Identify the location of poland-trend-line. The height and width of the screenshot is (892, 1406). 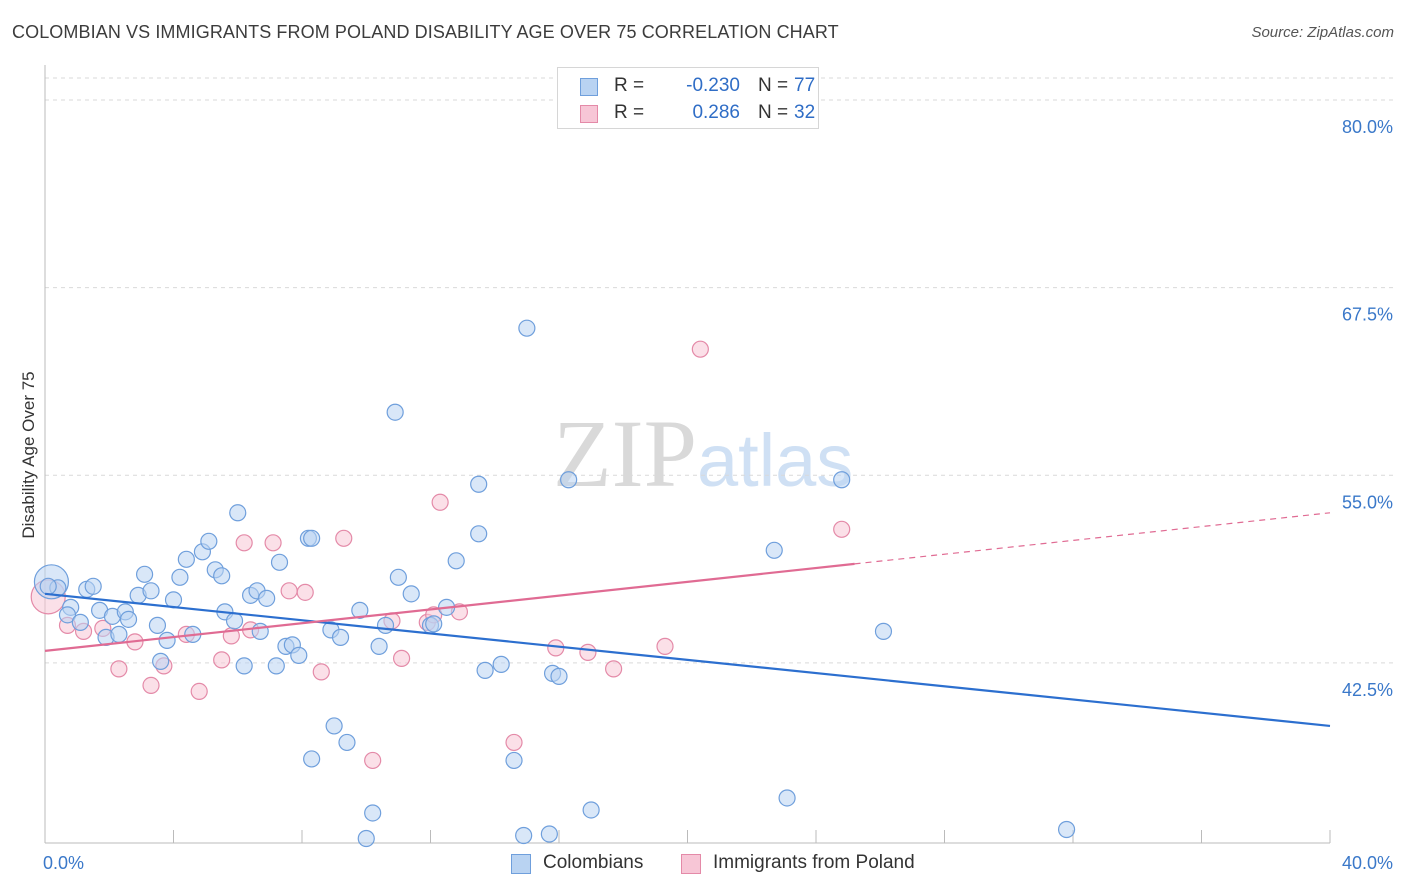
(449, 607).